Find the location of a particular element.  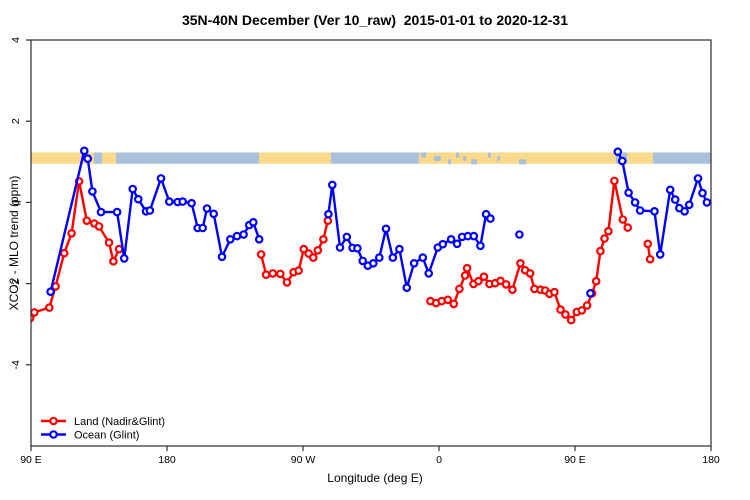

x-tick-label: 90 W is located at coordinates (303, 460).